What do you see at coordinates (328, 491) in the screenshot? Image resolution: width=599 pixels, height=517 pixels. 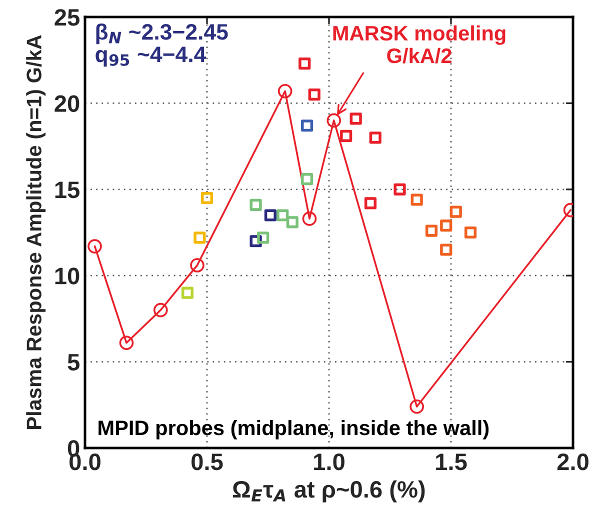 I see `x-axis-title: Ω$_{E}$τ$_{A}$ at ρ~0.6 (%)` at bounding box center [328, 491].